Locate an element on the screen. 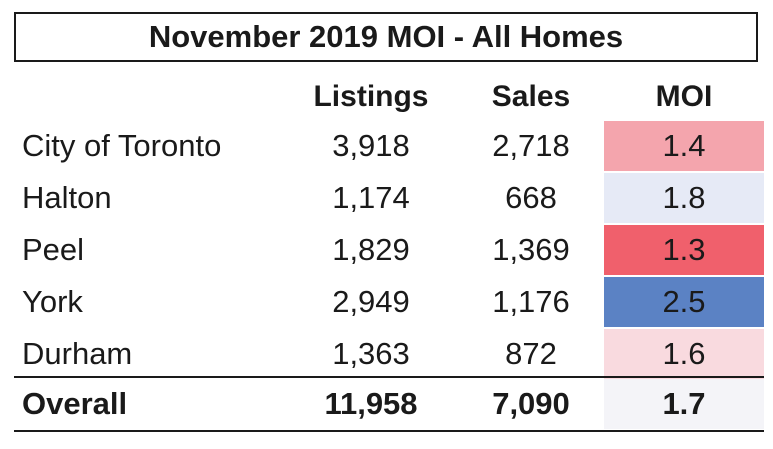 The height and width of the screenshot is (449, 773). region-cell: Peel is located at coordinates (53, 249).